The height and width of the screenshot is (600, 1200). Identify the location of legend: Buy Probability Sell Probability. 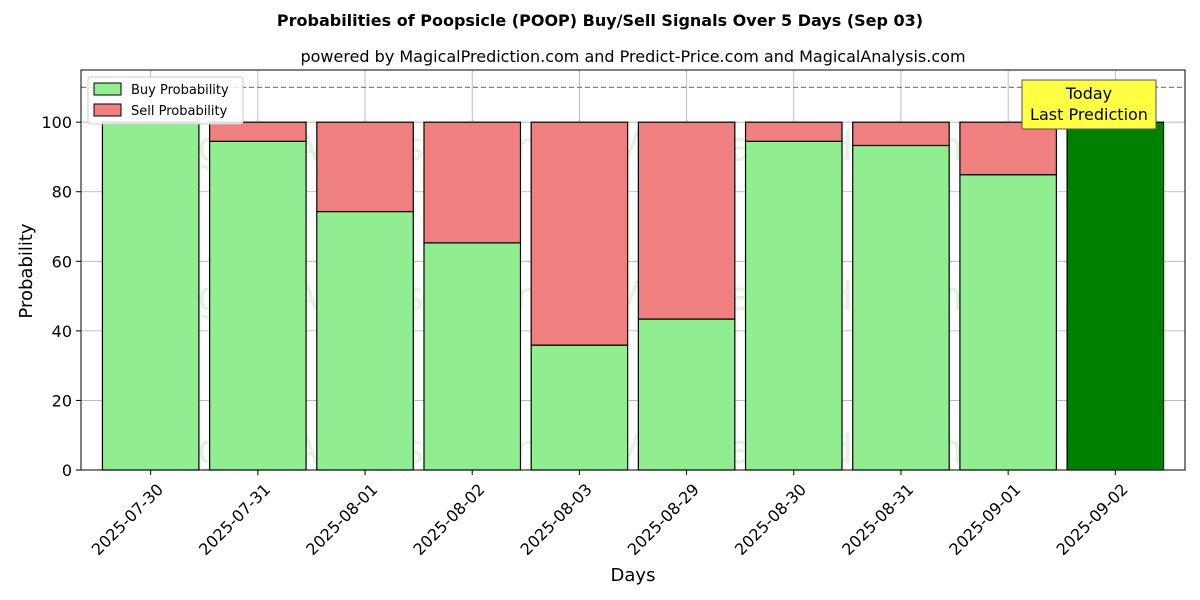
(165, 100).